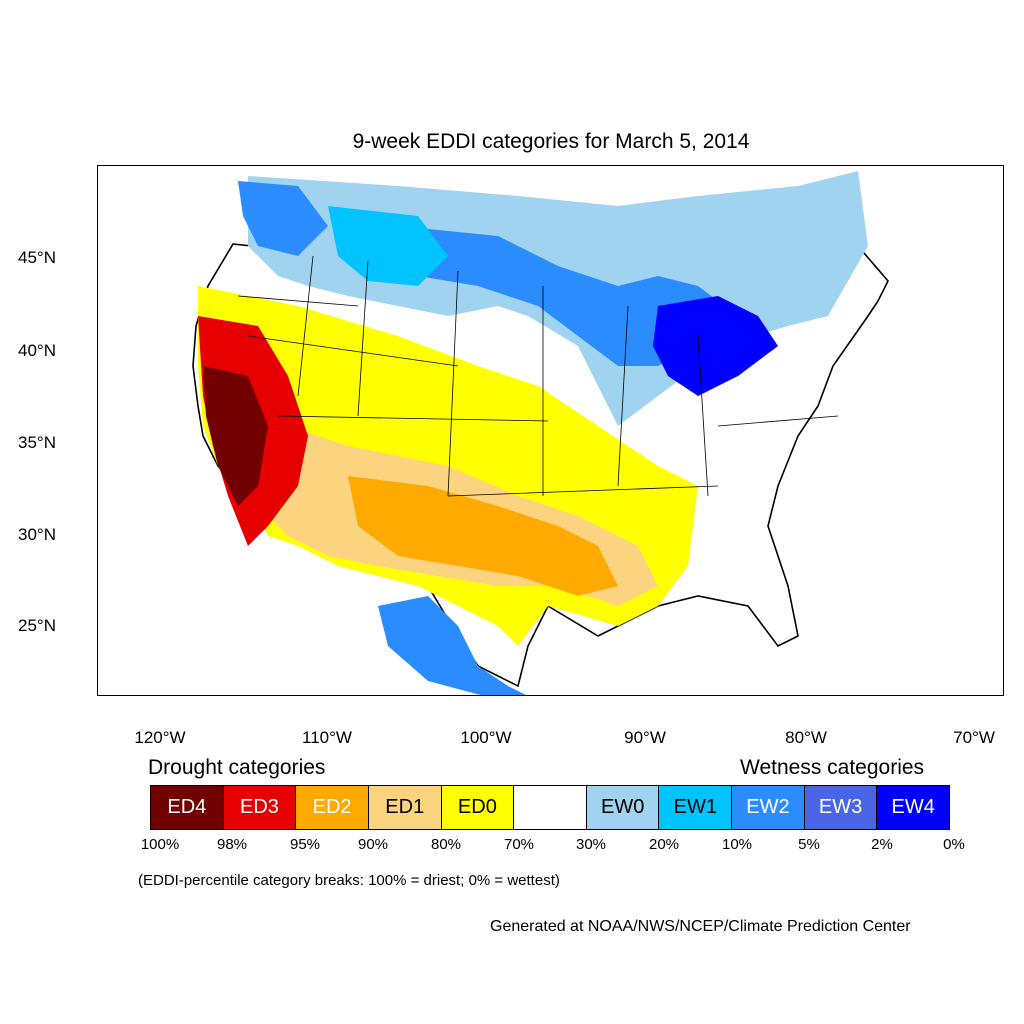  I want to click on break-100: 100%, so click(160, 844).